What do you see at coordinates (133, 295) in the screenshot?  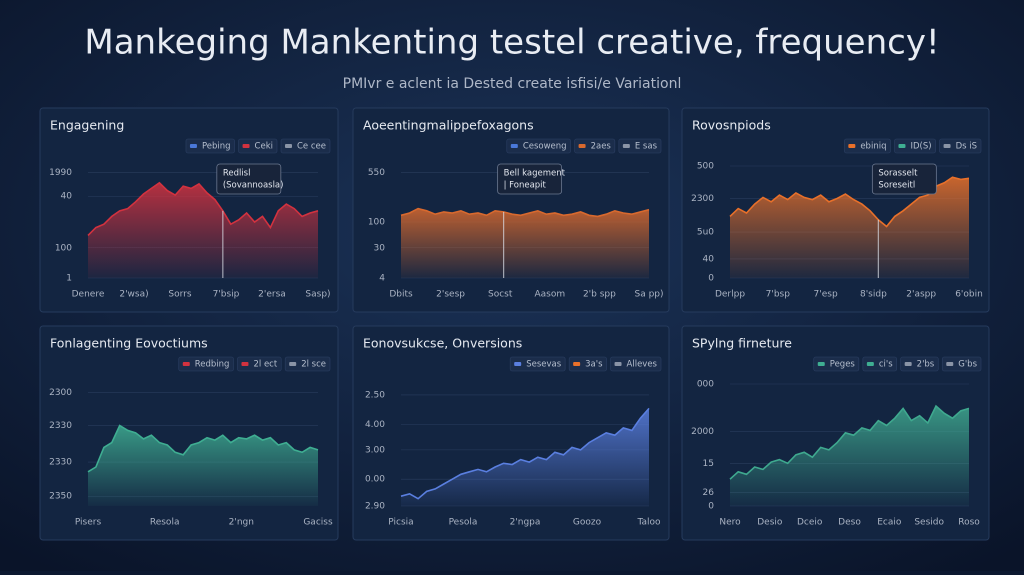 I see `x-tick-label: 2'wsa)` at bounding box center [133, 295].